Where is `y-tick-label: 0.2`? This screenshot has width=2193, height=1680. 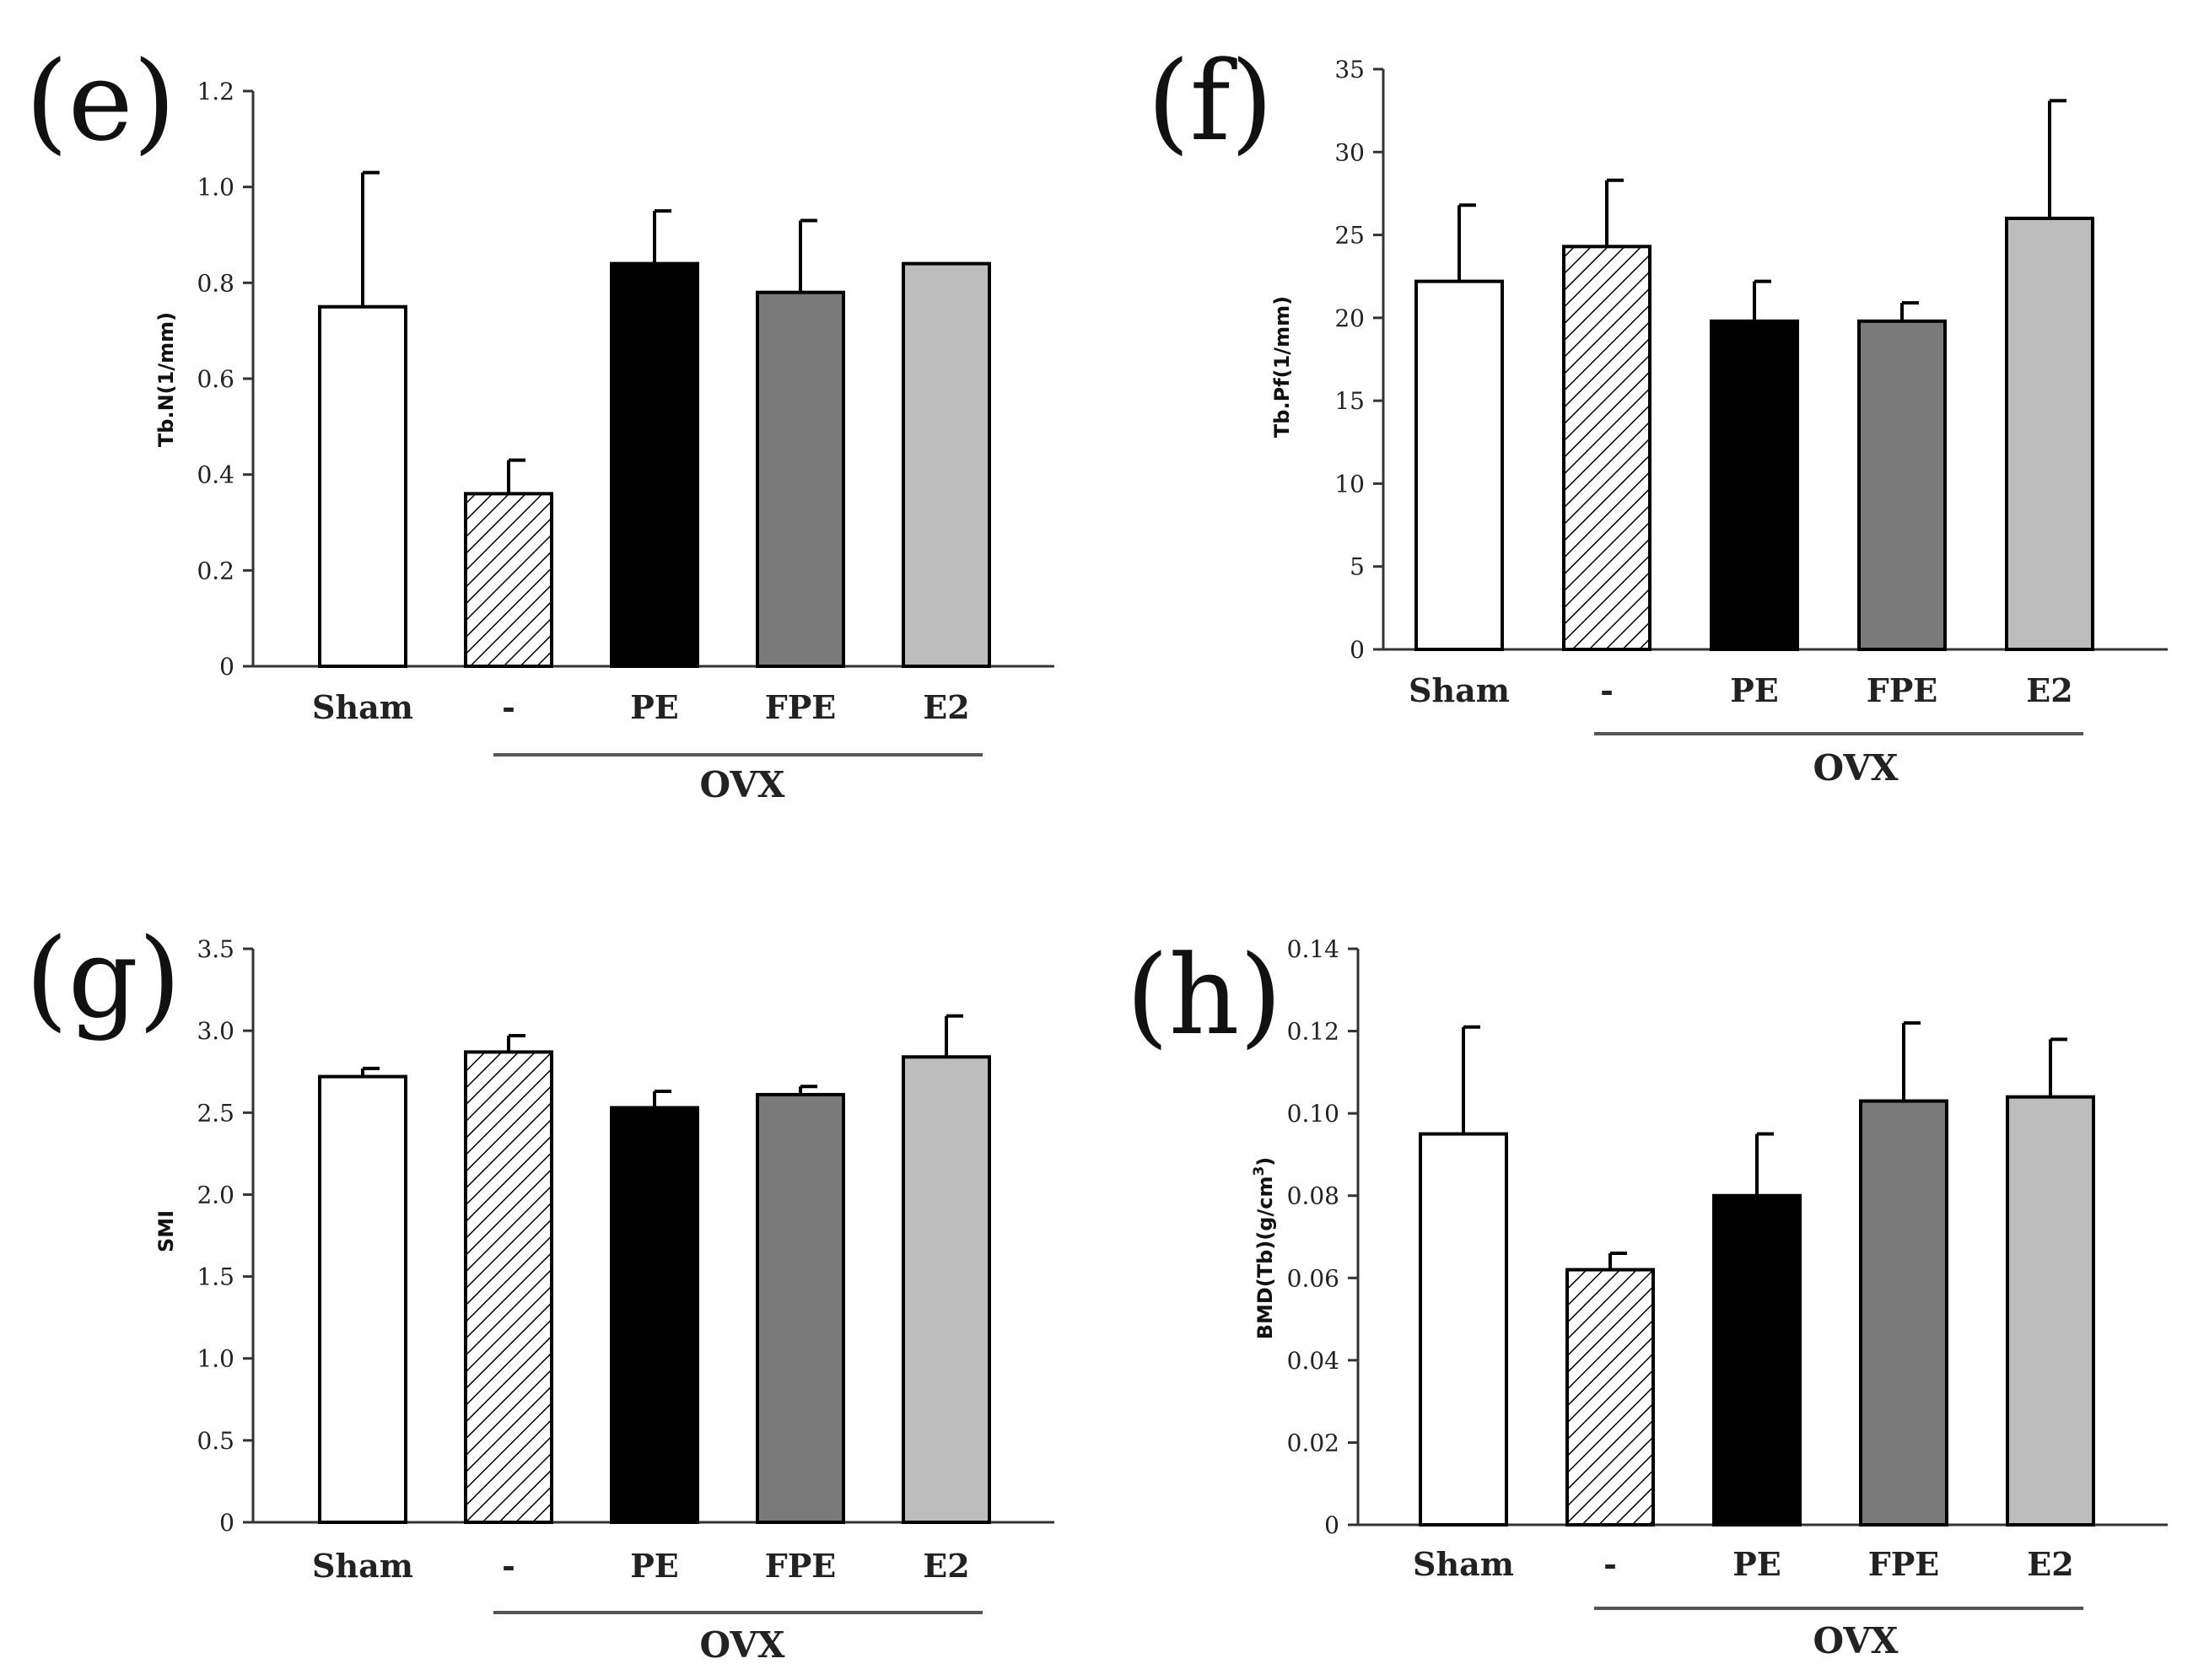
y-tick-label: 0.2 is located at coordinates (216, 571).